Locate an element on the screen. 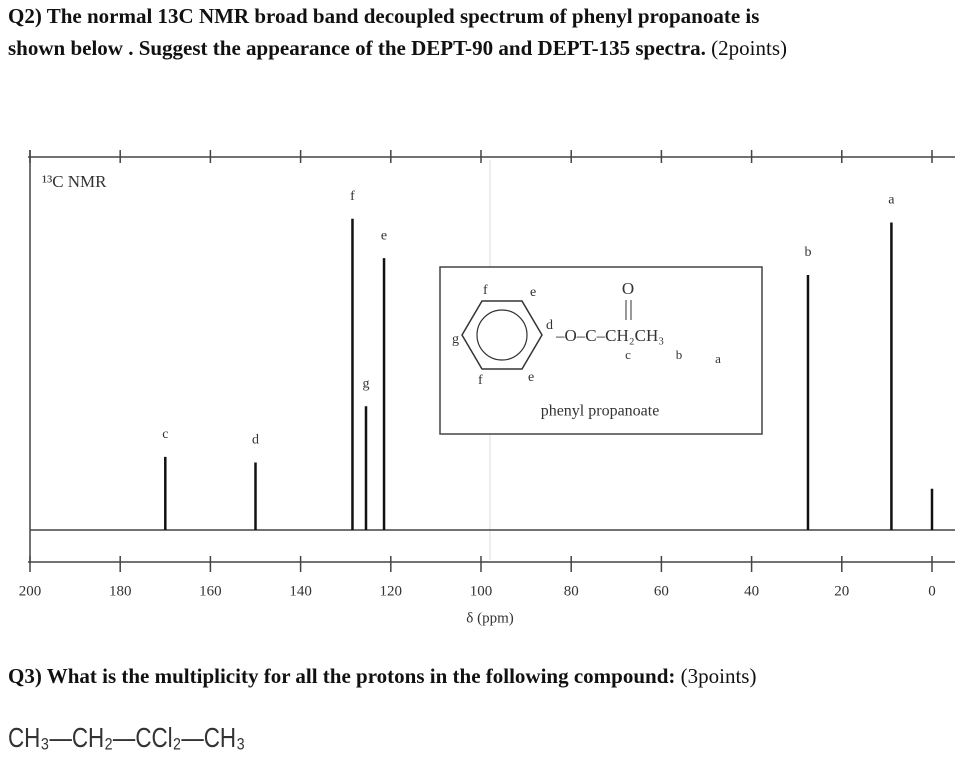 The width and height of the screenshot is (960, 774). x-tick-label: 160 is located at coordinates (210, 591).